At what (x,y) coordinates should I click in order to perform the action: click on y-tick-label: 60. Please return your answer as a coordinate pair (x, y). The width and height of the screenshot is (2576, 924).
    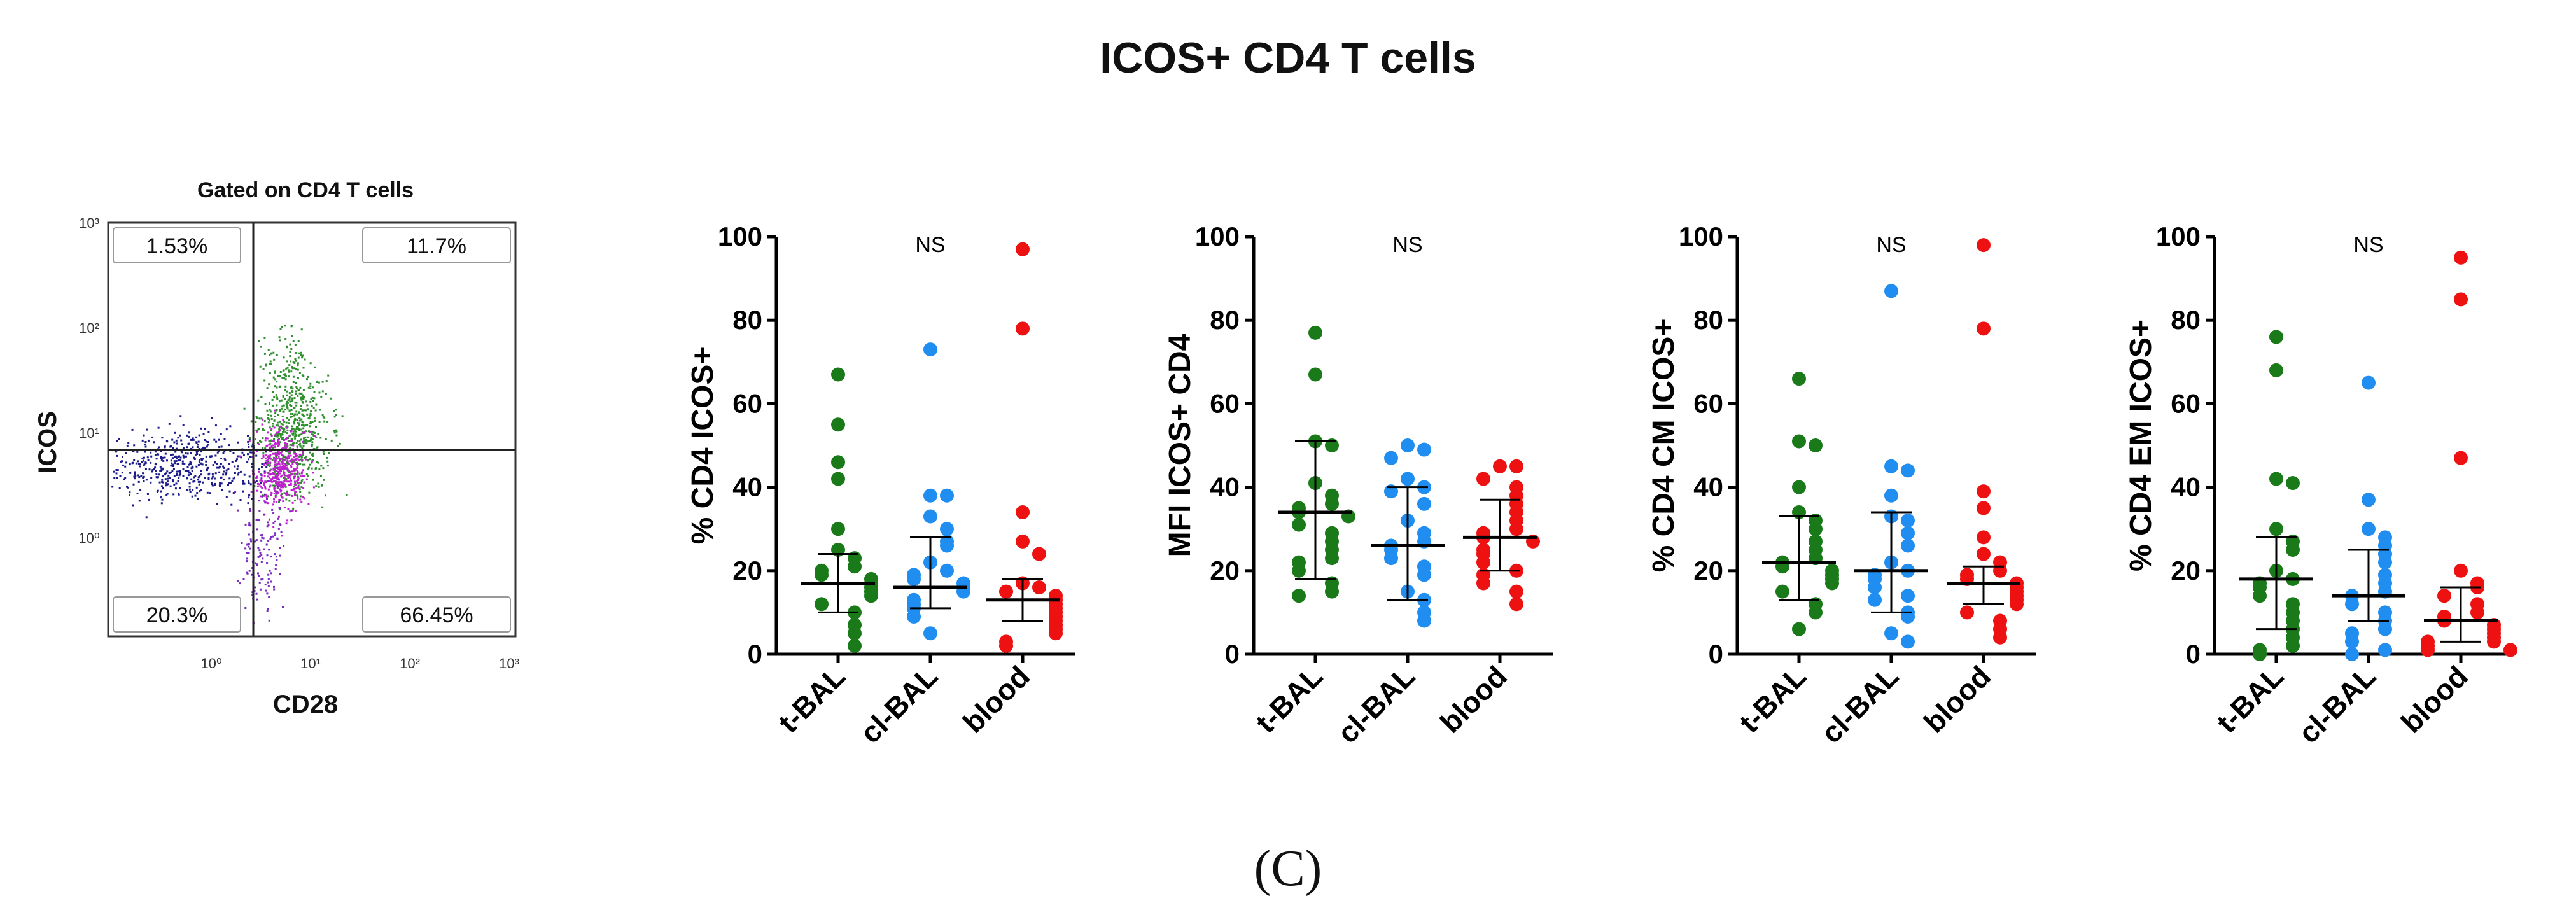
    Looking at the image, I should click on (747, 403).